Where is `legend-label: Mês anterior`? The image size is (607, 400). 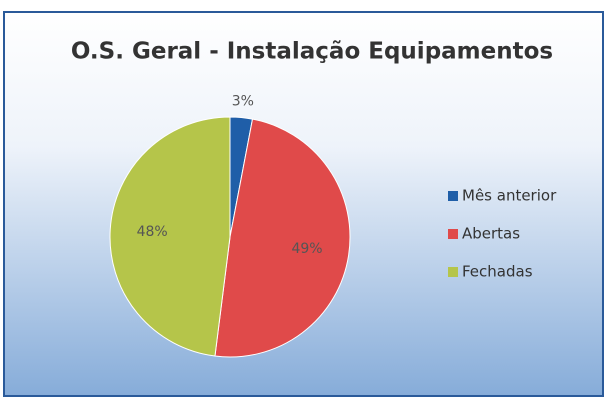
legend-label: Mês anterior is located at coordinates (509, 196).